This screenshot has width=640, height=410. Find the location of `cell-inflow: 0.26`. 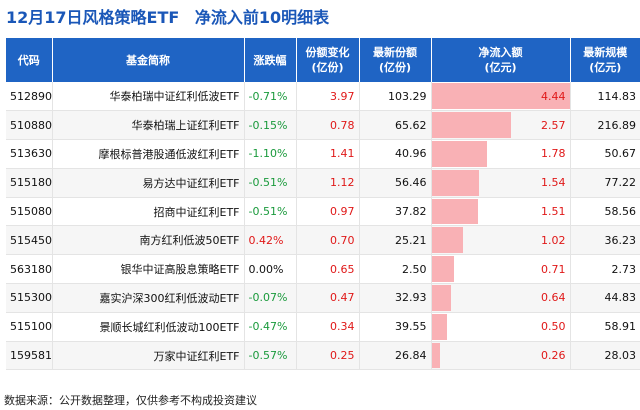

cell-inflow: 0.26 is located at coordinates (501, 356).